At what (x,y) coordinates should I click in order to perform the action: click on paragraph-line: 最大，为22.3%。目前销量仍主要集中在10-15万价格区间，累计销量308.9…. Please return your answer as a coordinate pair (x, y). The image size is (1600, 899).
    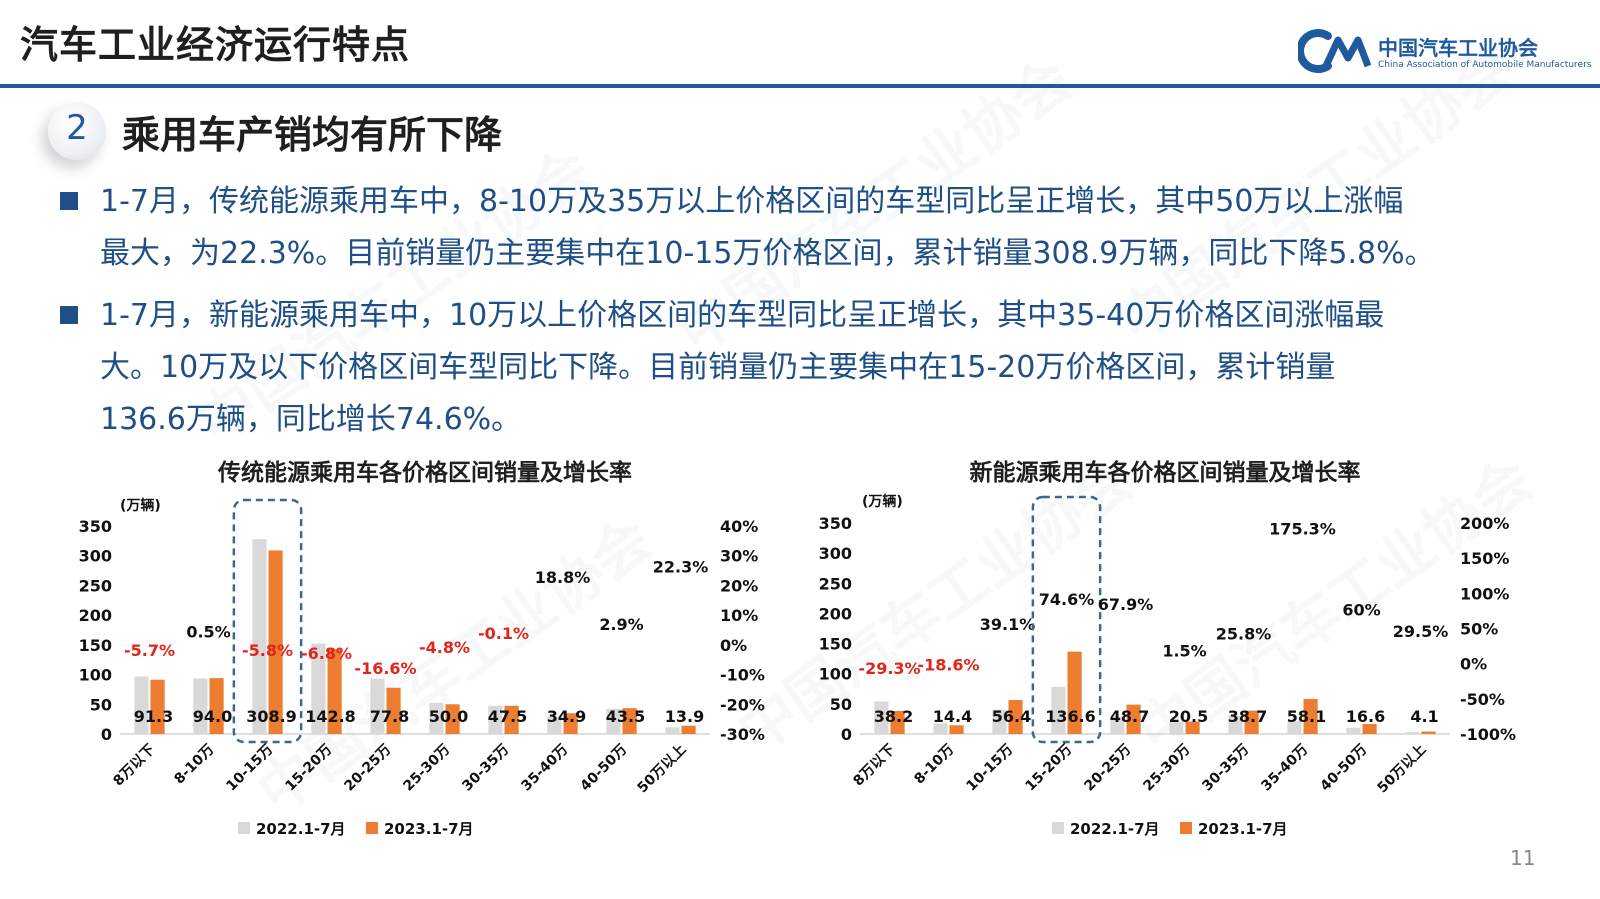
    Looking at the image, I should click on (767, 253).